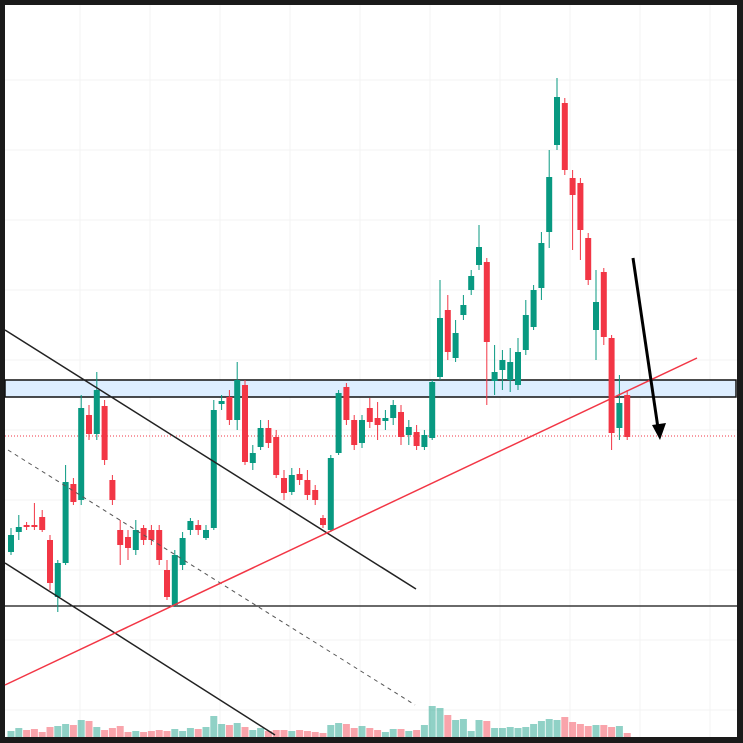 The image size is (743, 743). I want to click on resistance-zone, so click(370, 388).